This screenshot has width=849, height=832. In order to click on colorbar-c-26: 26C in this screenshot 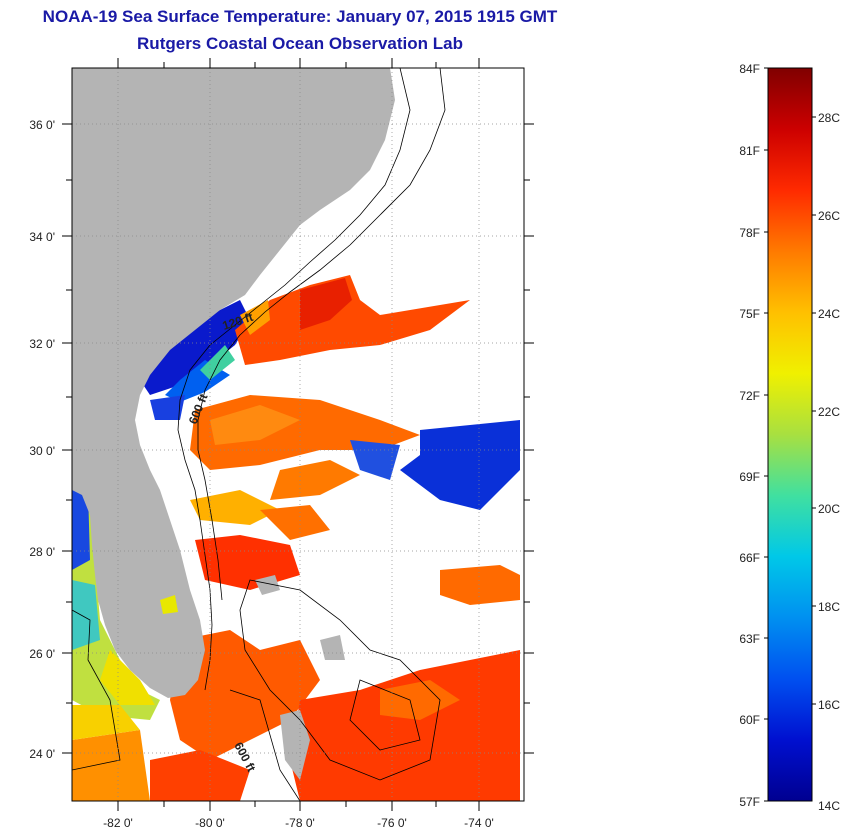, I will do `click(829, 216)`.